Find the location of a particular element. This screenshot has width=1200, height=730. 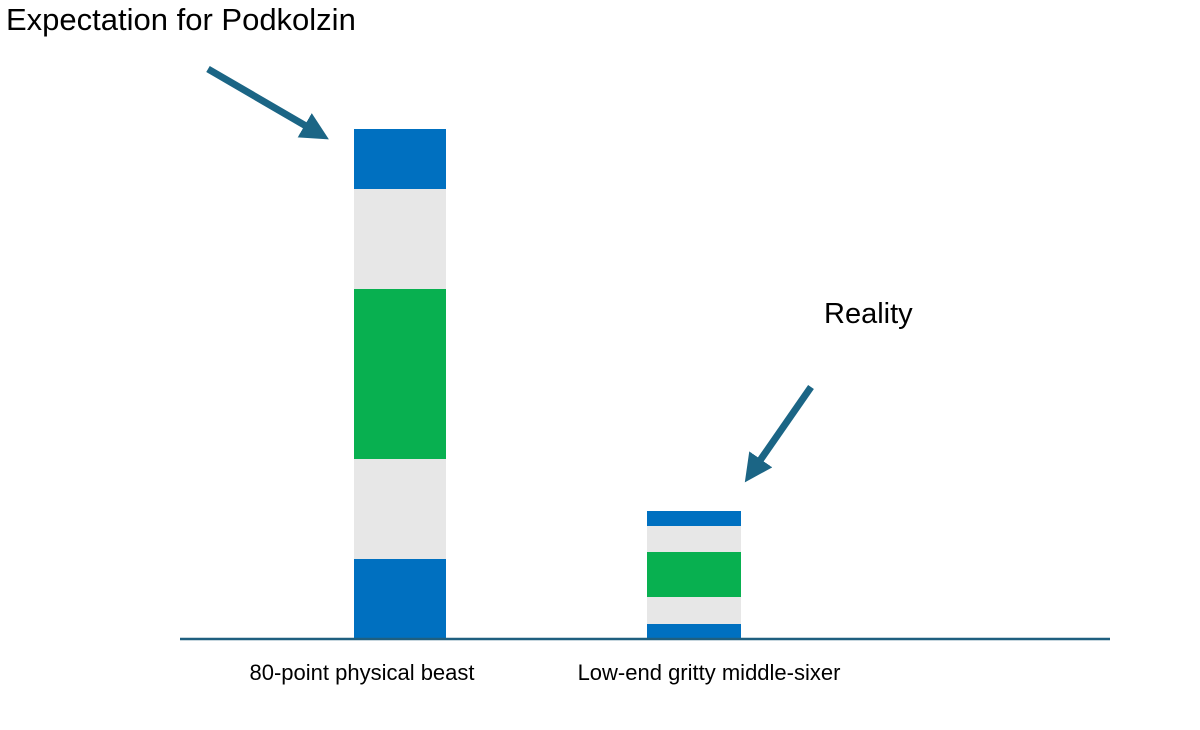

annotation-reality: Reality is located at coordinates (868, 314).